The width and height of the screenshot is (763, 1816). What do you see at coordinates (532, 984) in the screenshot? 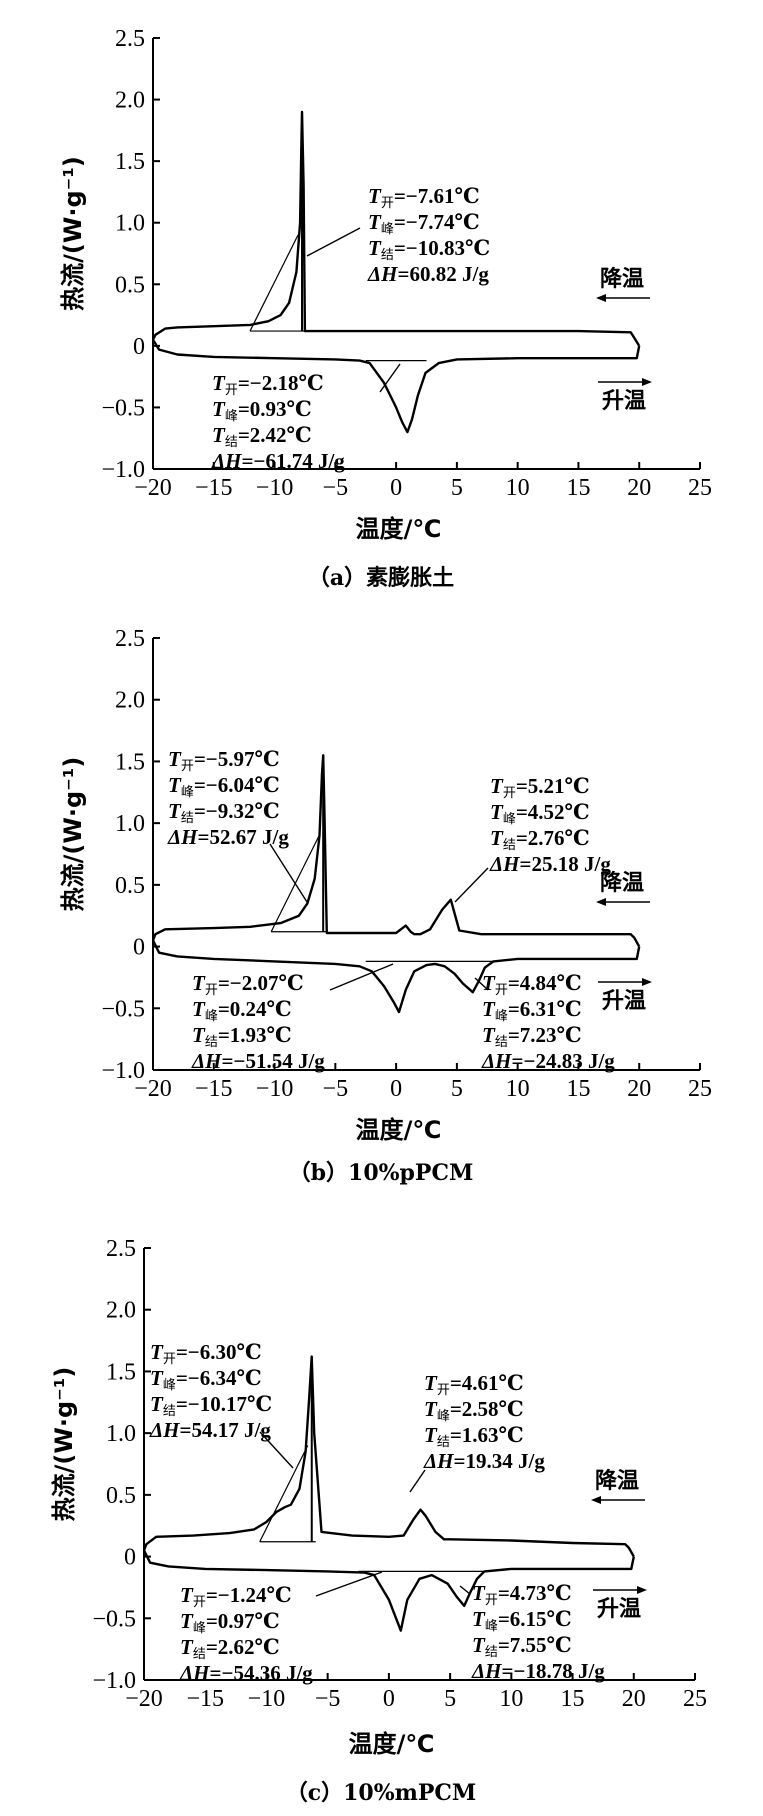
I see `annotation-line: T开=4.84℃` at bounding box center [532, 984].